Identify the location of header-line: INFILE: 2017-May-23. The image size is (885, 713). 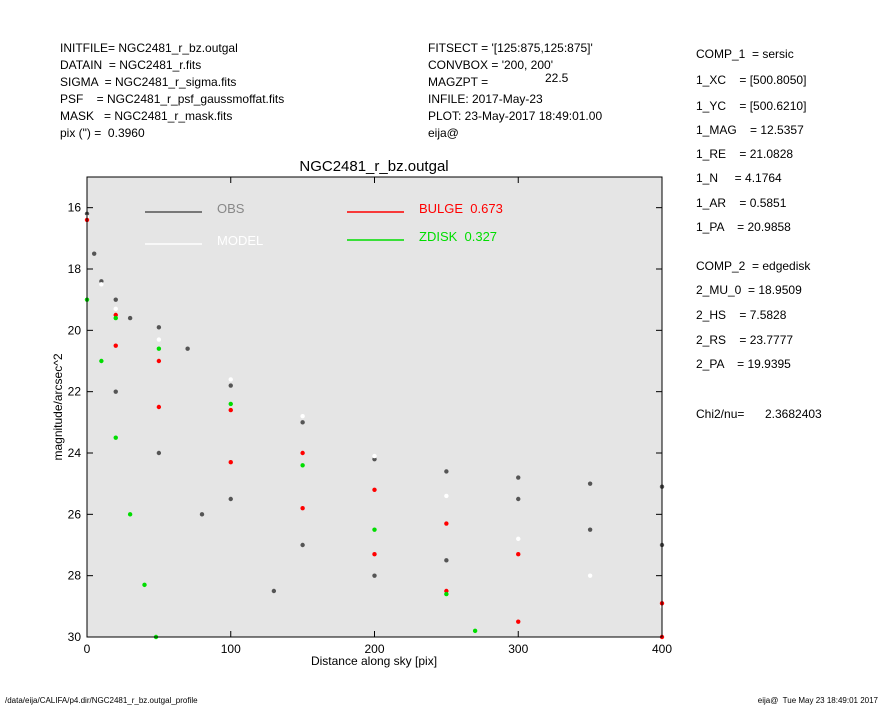
(485, 99).